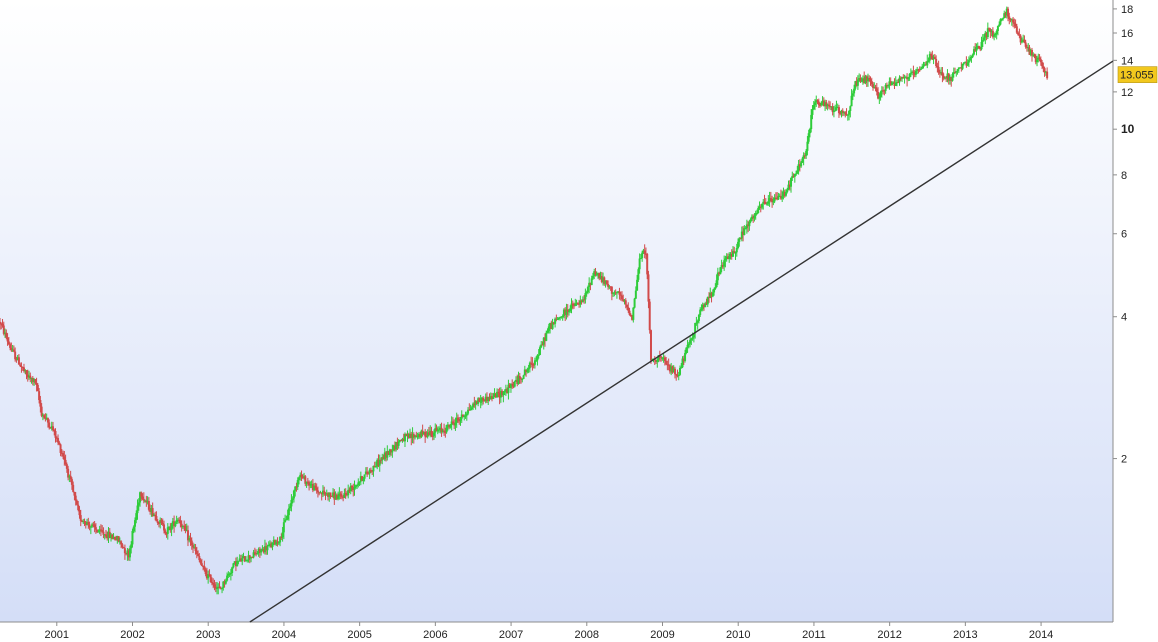  Describe the element at coordinates (1137, 74) in the screenshot. I see `last-price-badge: 13.055` at that location.